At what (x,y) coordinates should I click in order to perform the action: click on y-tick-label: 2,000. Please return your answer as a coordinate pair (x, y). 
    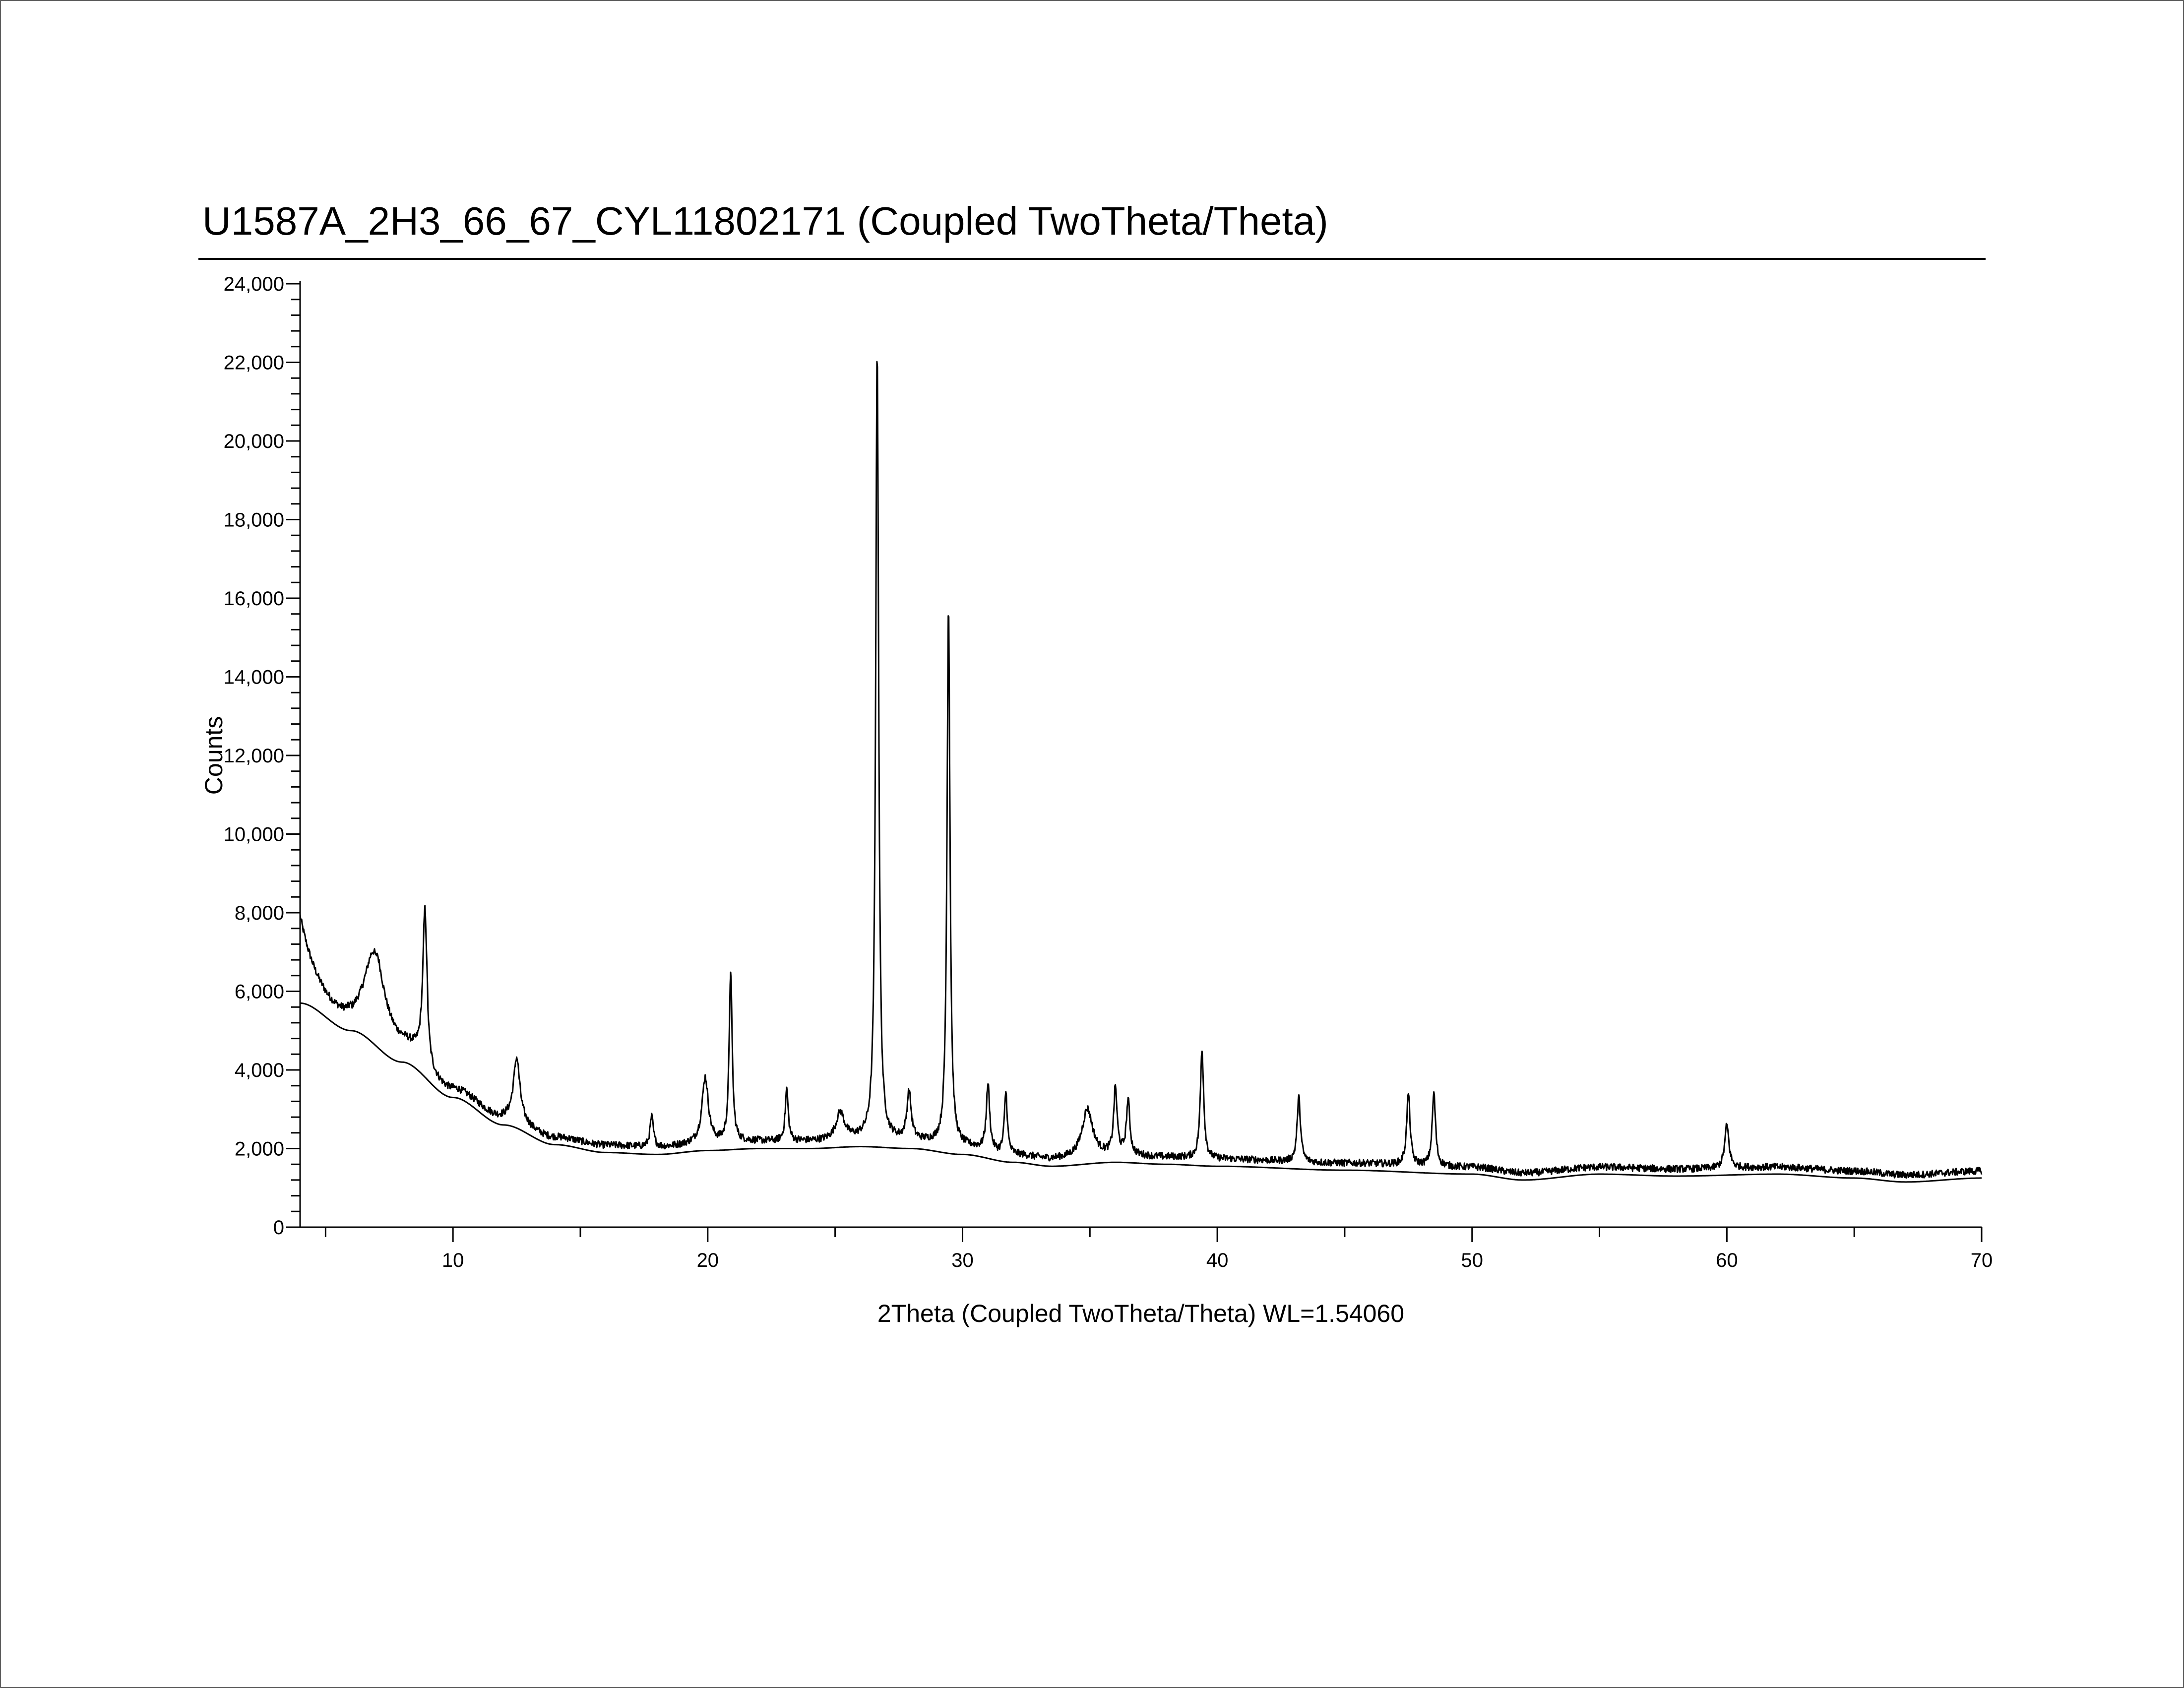
    Looking at the image, I should click on (259, 1149).